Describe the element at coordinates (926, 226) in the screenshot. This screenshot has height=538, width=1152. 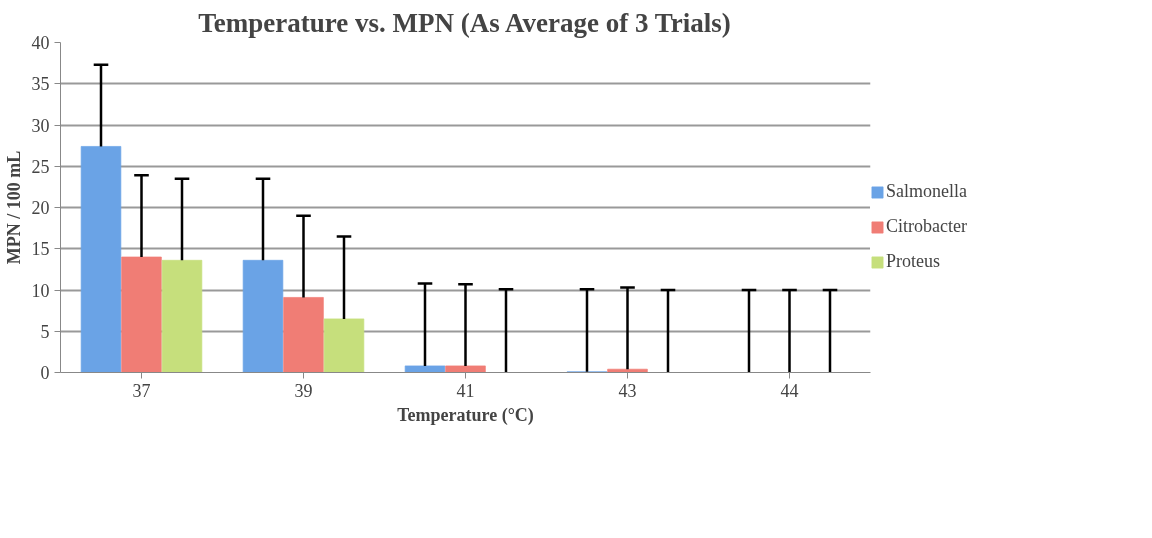
I see `legend-label: Citrobacter` at that location.